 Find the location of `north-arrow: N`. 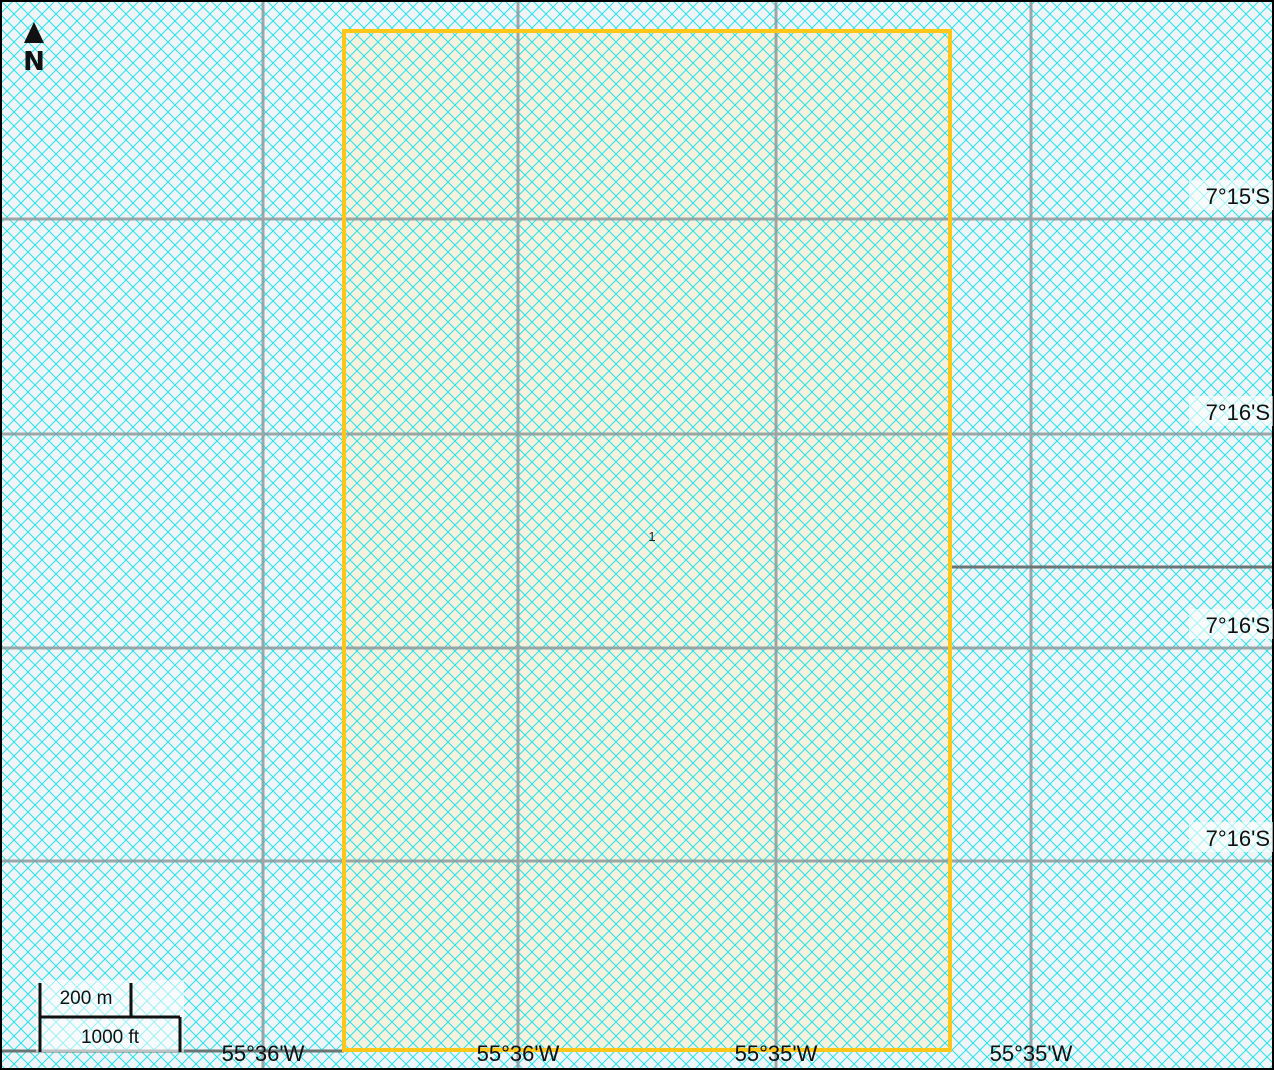

north-arrow: N is located at coordinates (34, 49).